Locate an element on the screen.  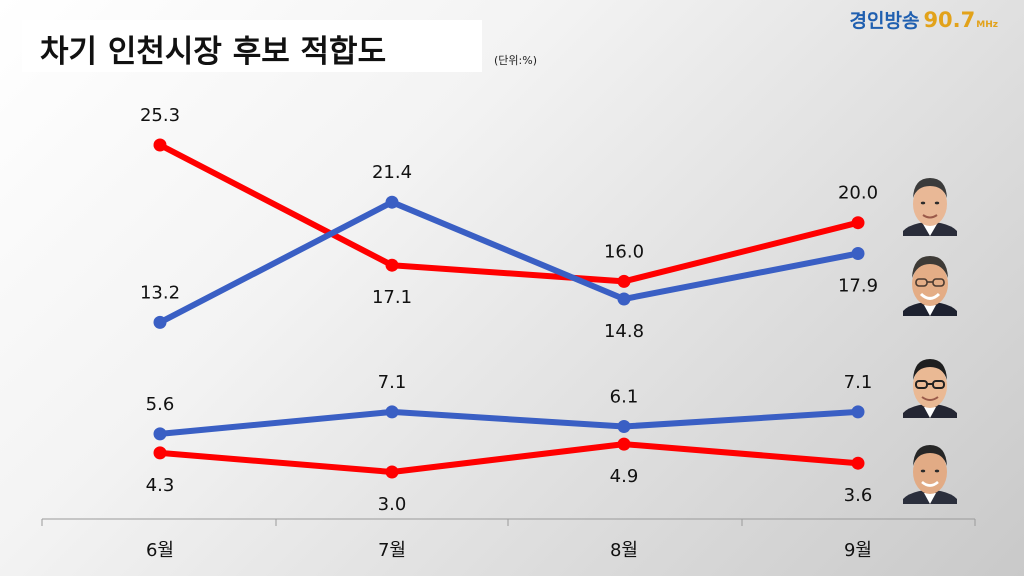
data-label: 21.4 is located at coordinates (392, 172).